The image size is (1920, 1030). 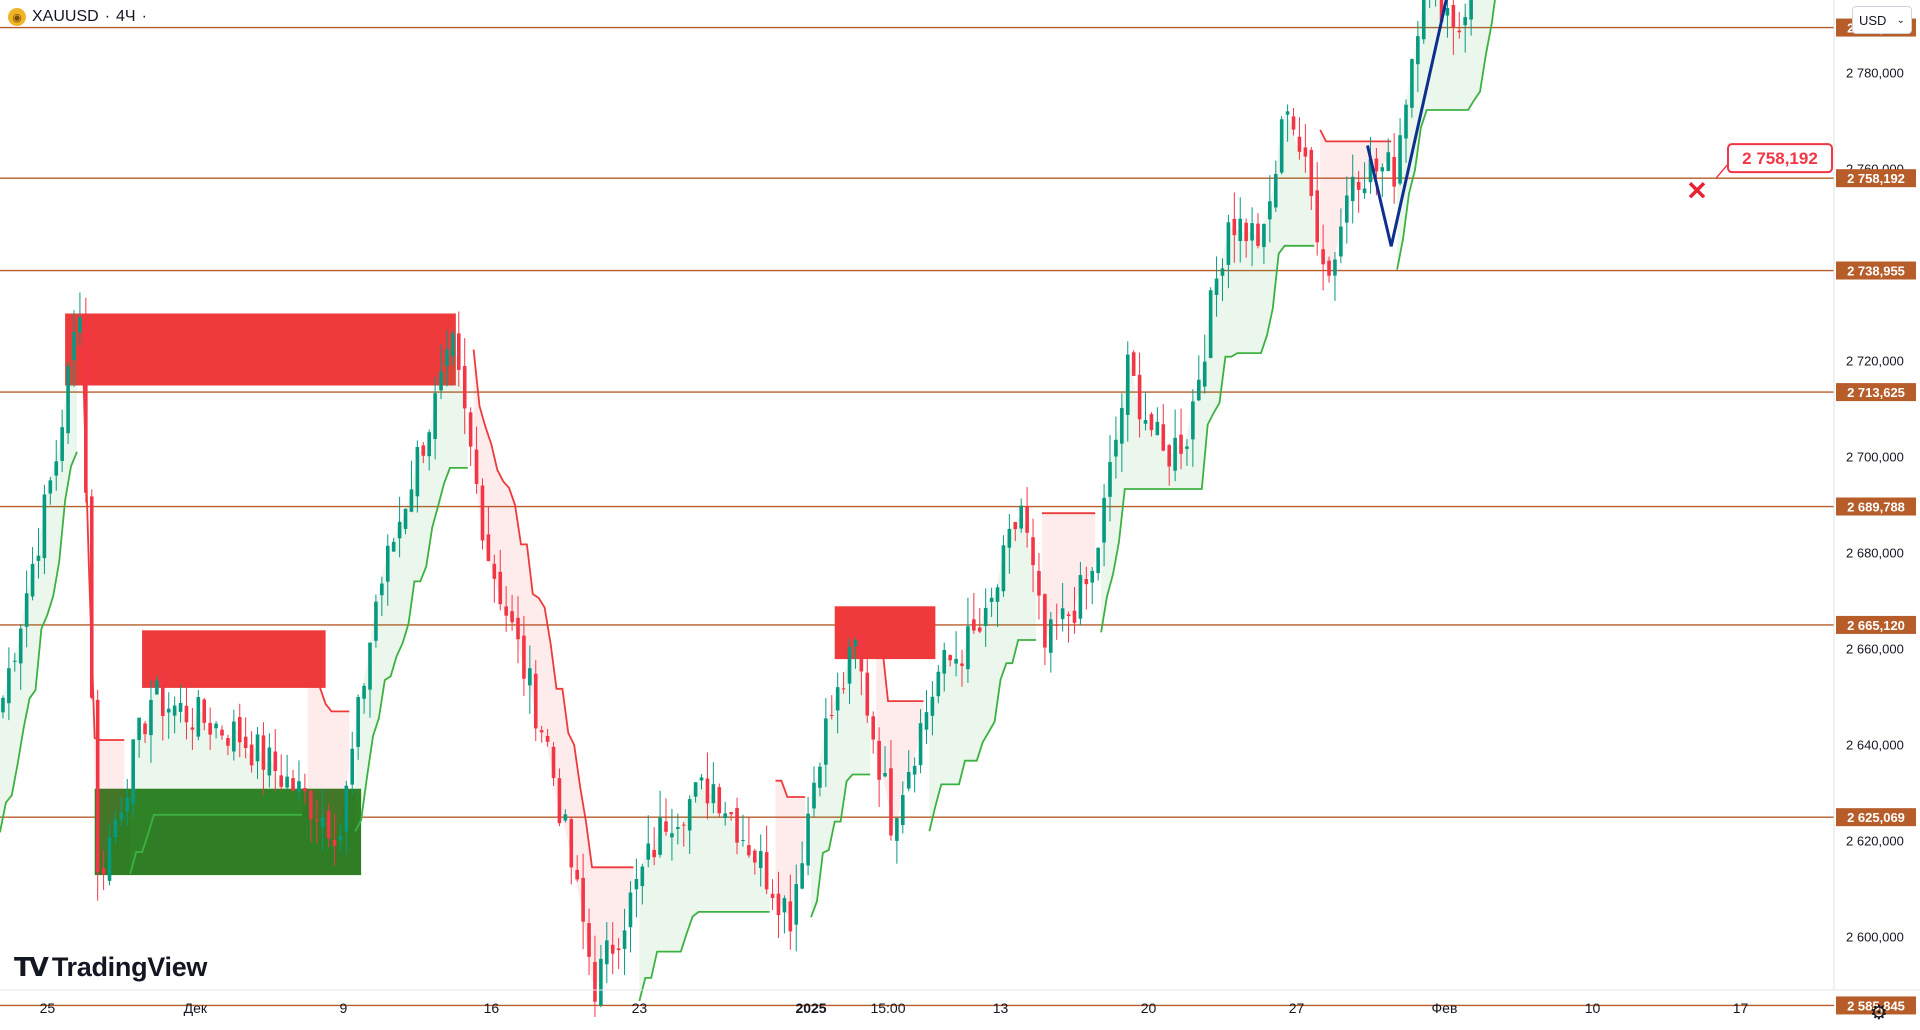 I want to click on y-tick-label: 2 720,000, so click(x=1875, y=361).